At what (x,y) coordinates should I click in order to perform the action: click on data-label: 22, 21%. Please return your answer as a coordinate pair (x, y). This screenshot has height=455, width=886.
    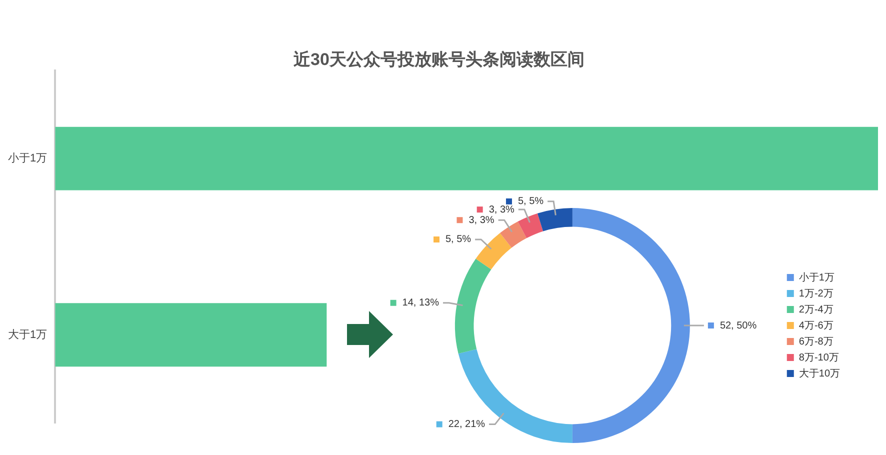
    Looking at the image, I should click on (467, 424).